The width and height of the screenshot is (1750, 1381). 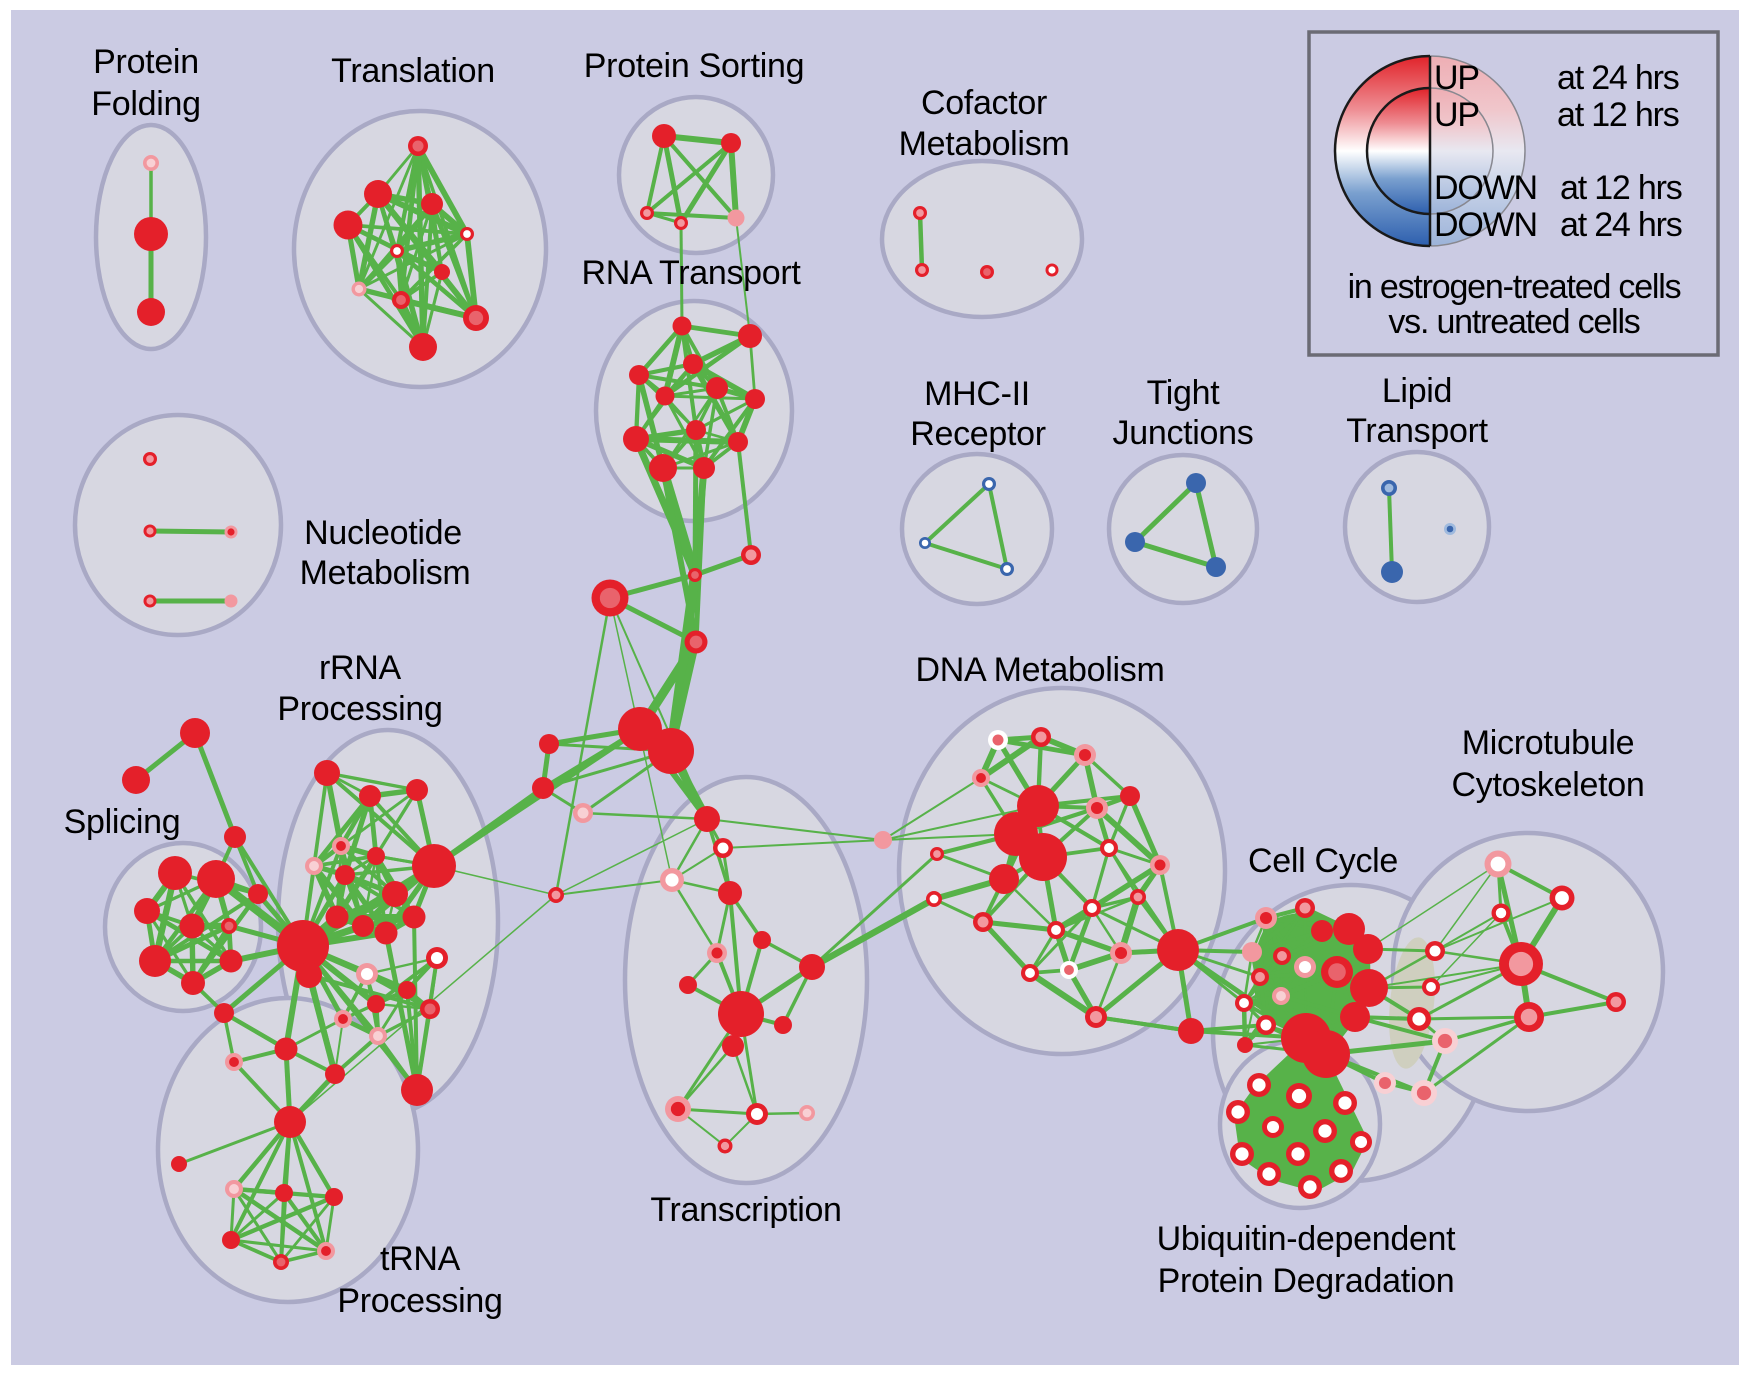 I want to click on svg-text: Transcription, so click(x=745, y=1210).